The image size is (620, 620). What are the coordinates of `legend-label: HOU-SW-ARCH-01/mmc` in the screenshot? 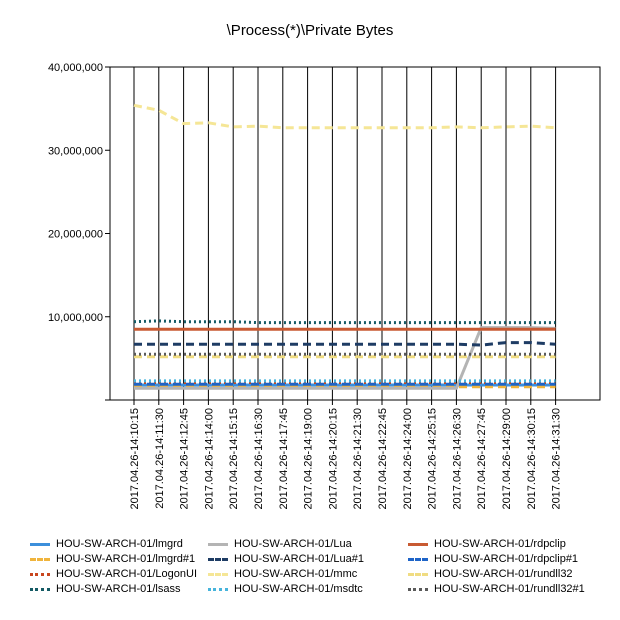 It's located at (295, 574).